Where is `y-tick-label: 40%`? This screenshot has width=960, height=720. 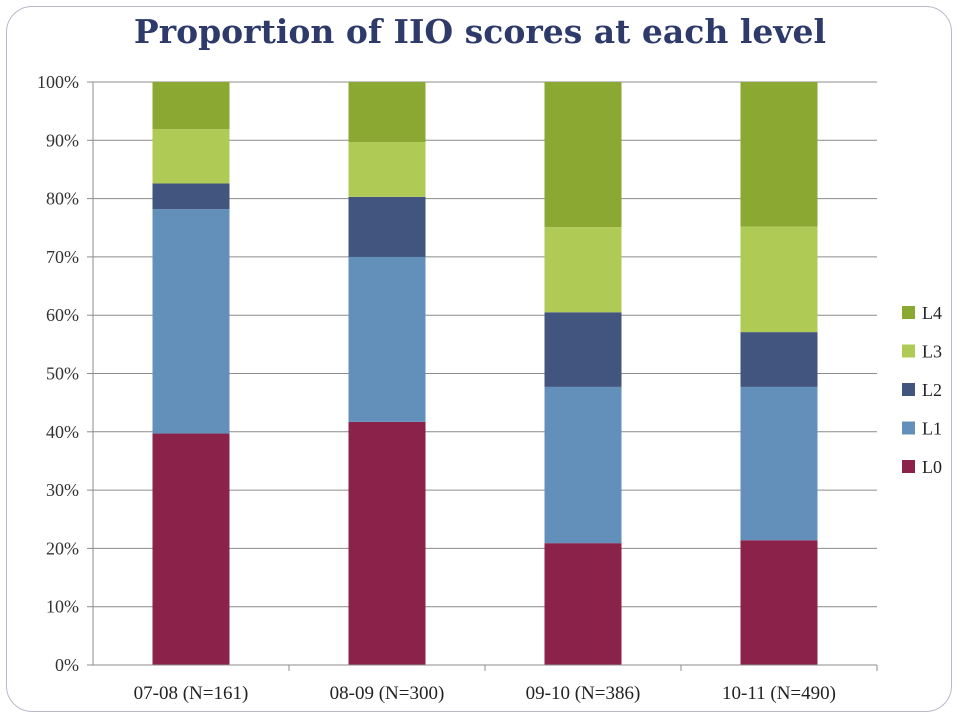
y-tick-label: 40% is located at coordinates (62, 432).